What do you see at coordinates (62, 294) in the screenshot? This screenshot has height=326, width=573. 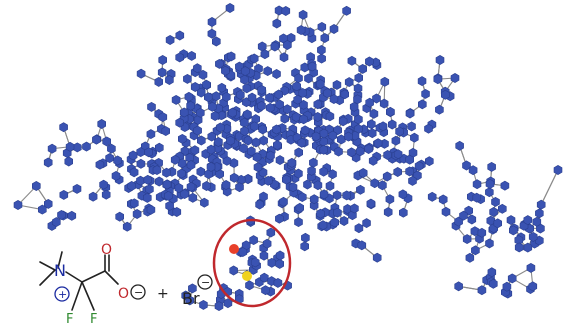 I see `ammonium-charge-circle` at bounding box center [62, 294].